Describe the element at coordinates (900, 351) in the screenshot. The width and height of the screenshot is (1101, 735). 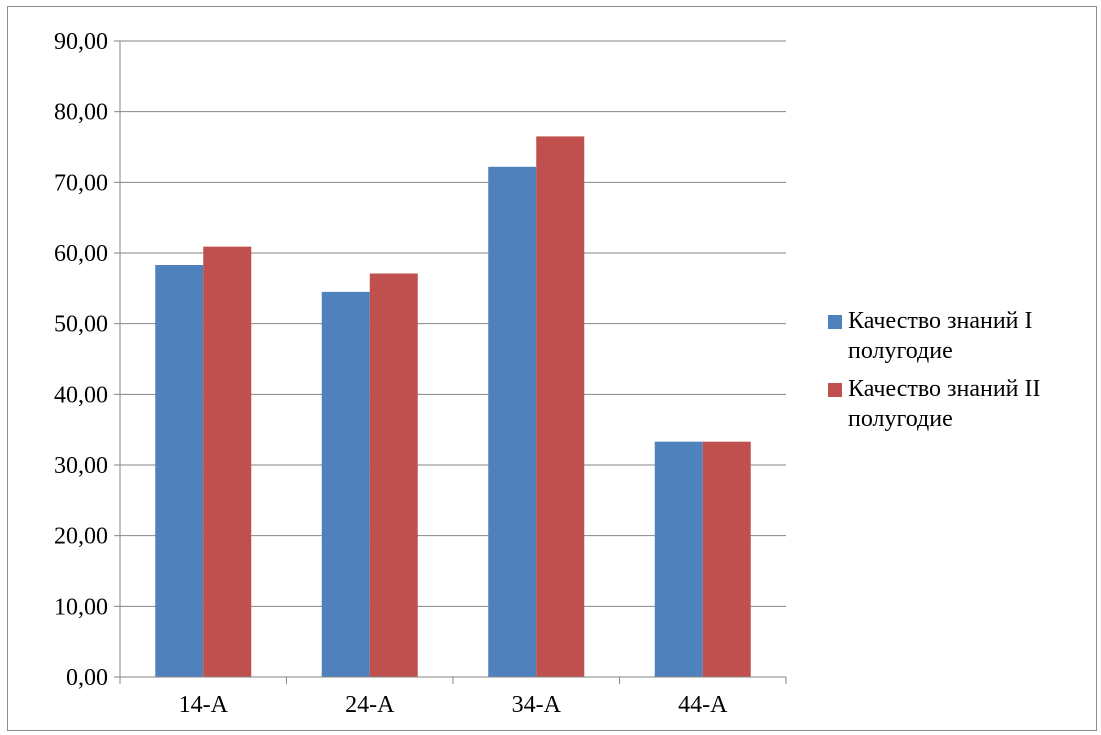
I see `legend-label-series-1-line2: полугодие` at that location.